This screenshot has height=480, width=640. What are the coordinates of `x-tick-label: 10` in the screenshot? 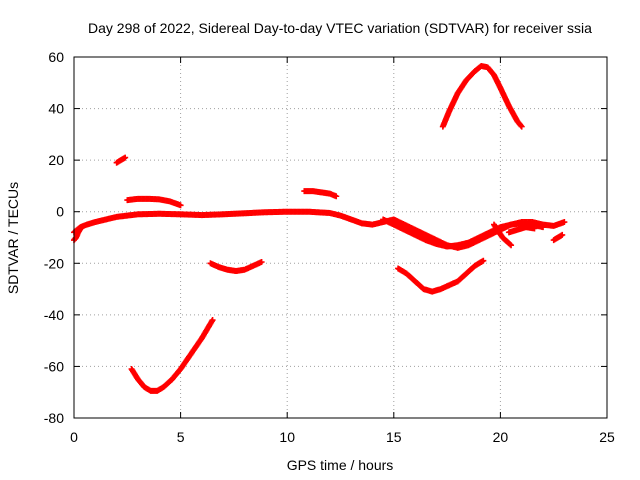 It's located at (287, 437).